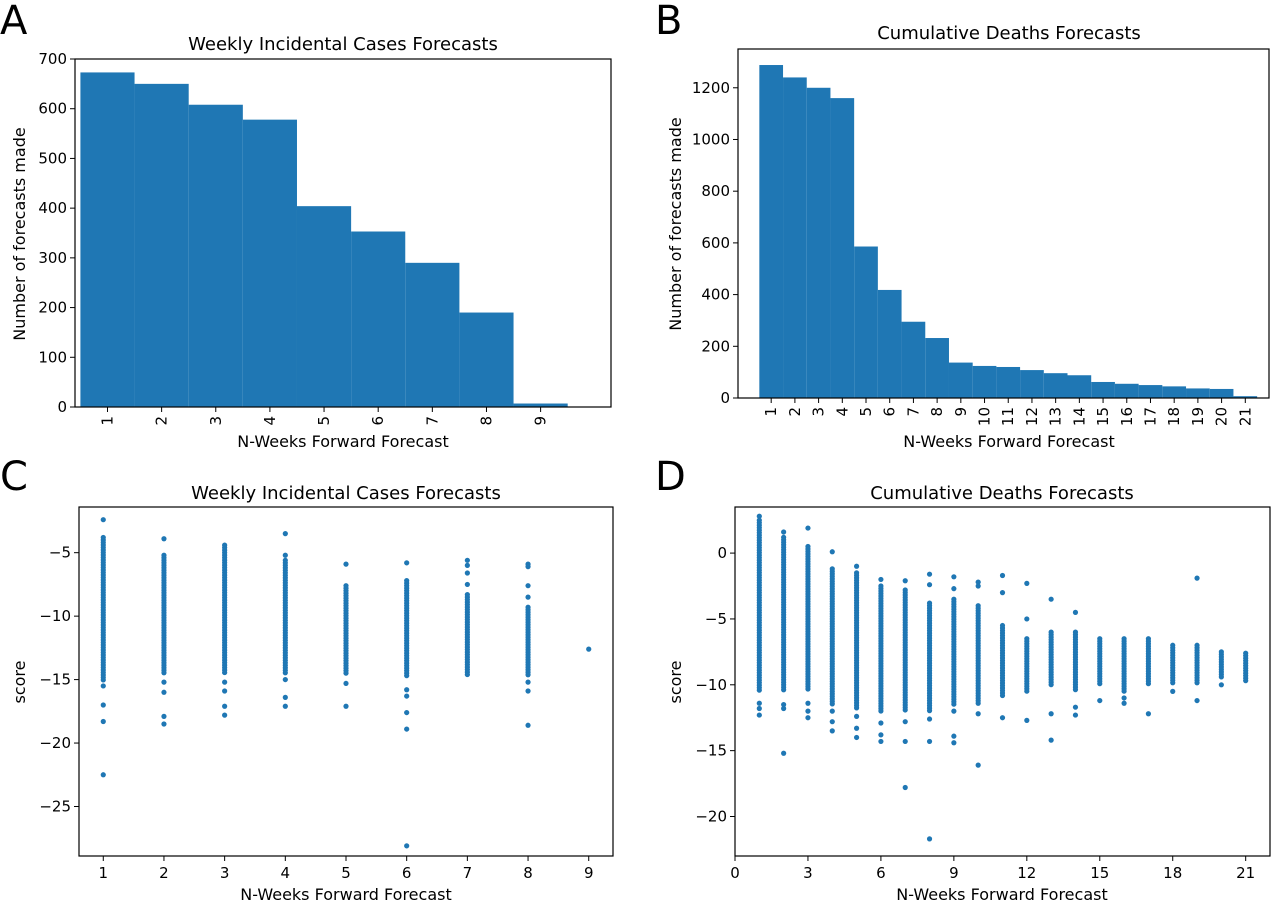 The height and width of the screenshot is (904, 1280). What do you see at coordinates (541, 421) in the screenshot?
I see `panel-a-xtick-label: 9` at bounding box center [541, 421].